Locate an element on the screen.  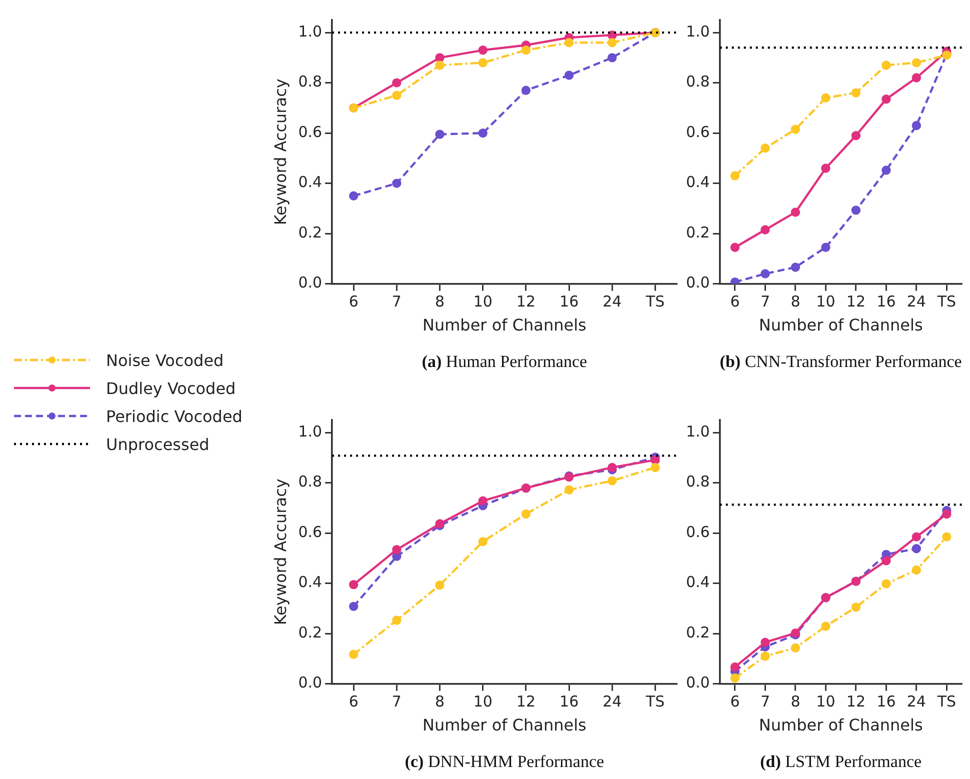
text: (c) DNN-HMM Performance is located at coordinates (504, 762).